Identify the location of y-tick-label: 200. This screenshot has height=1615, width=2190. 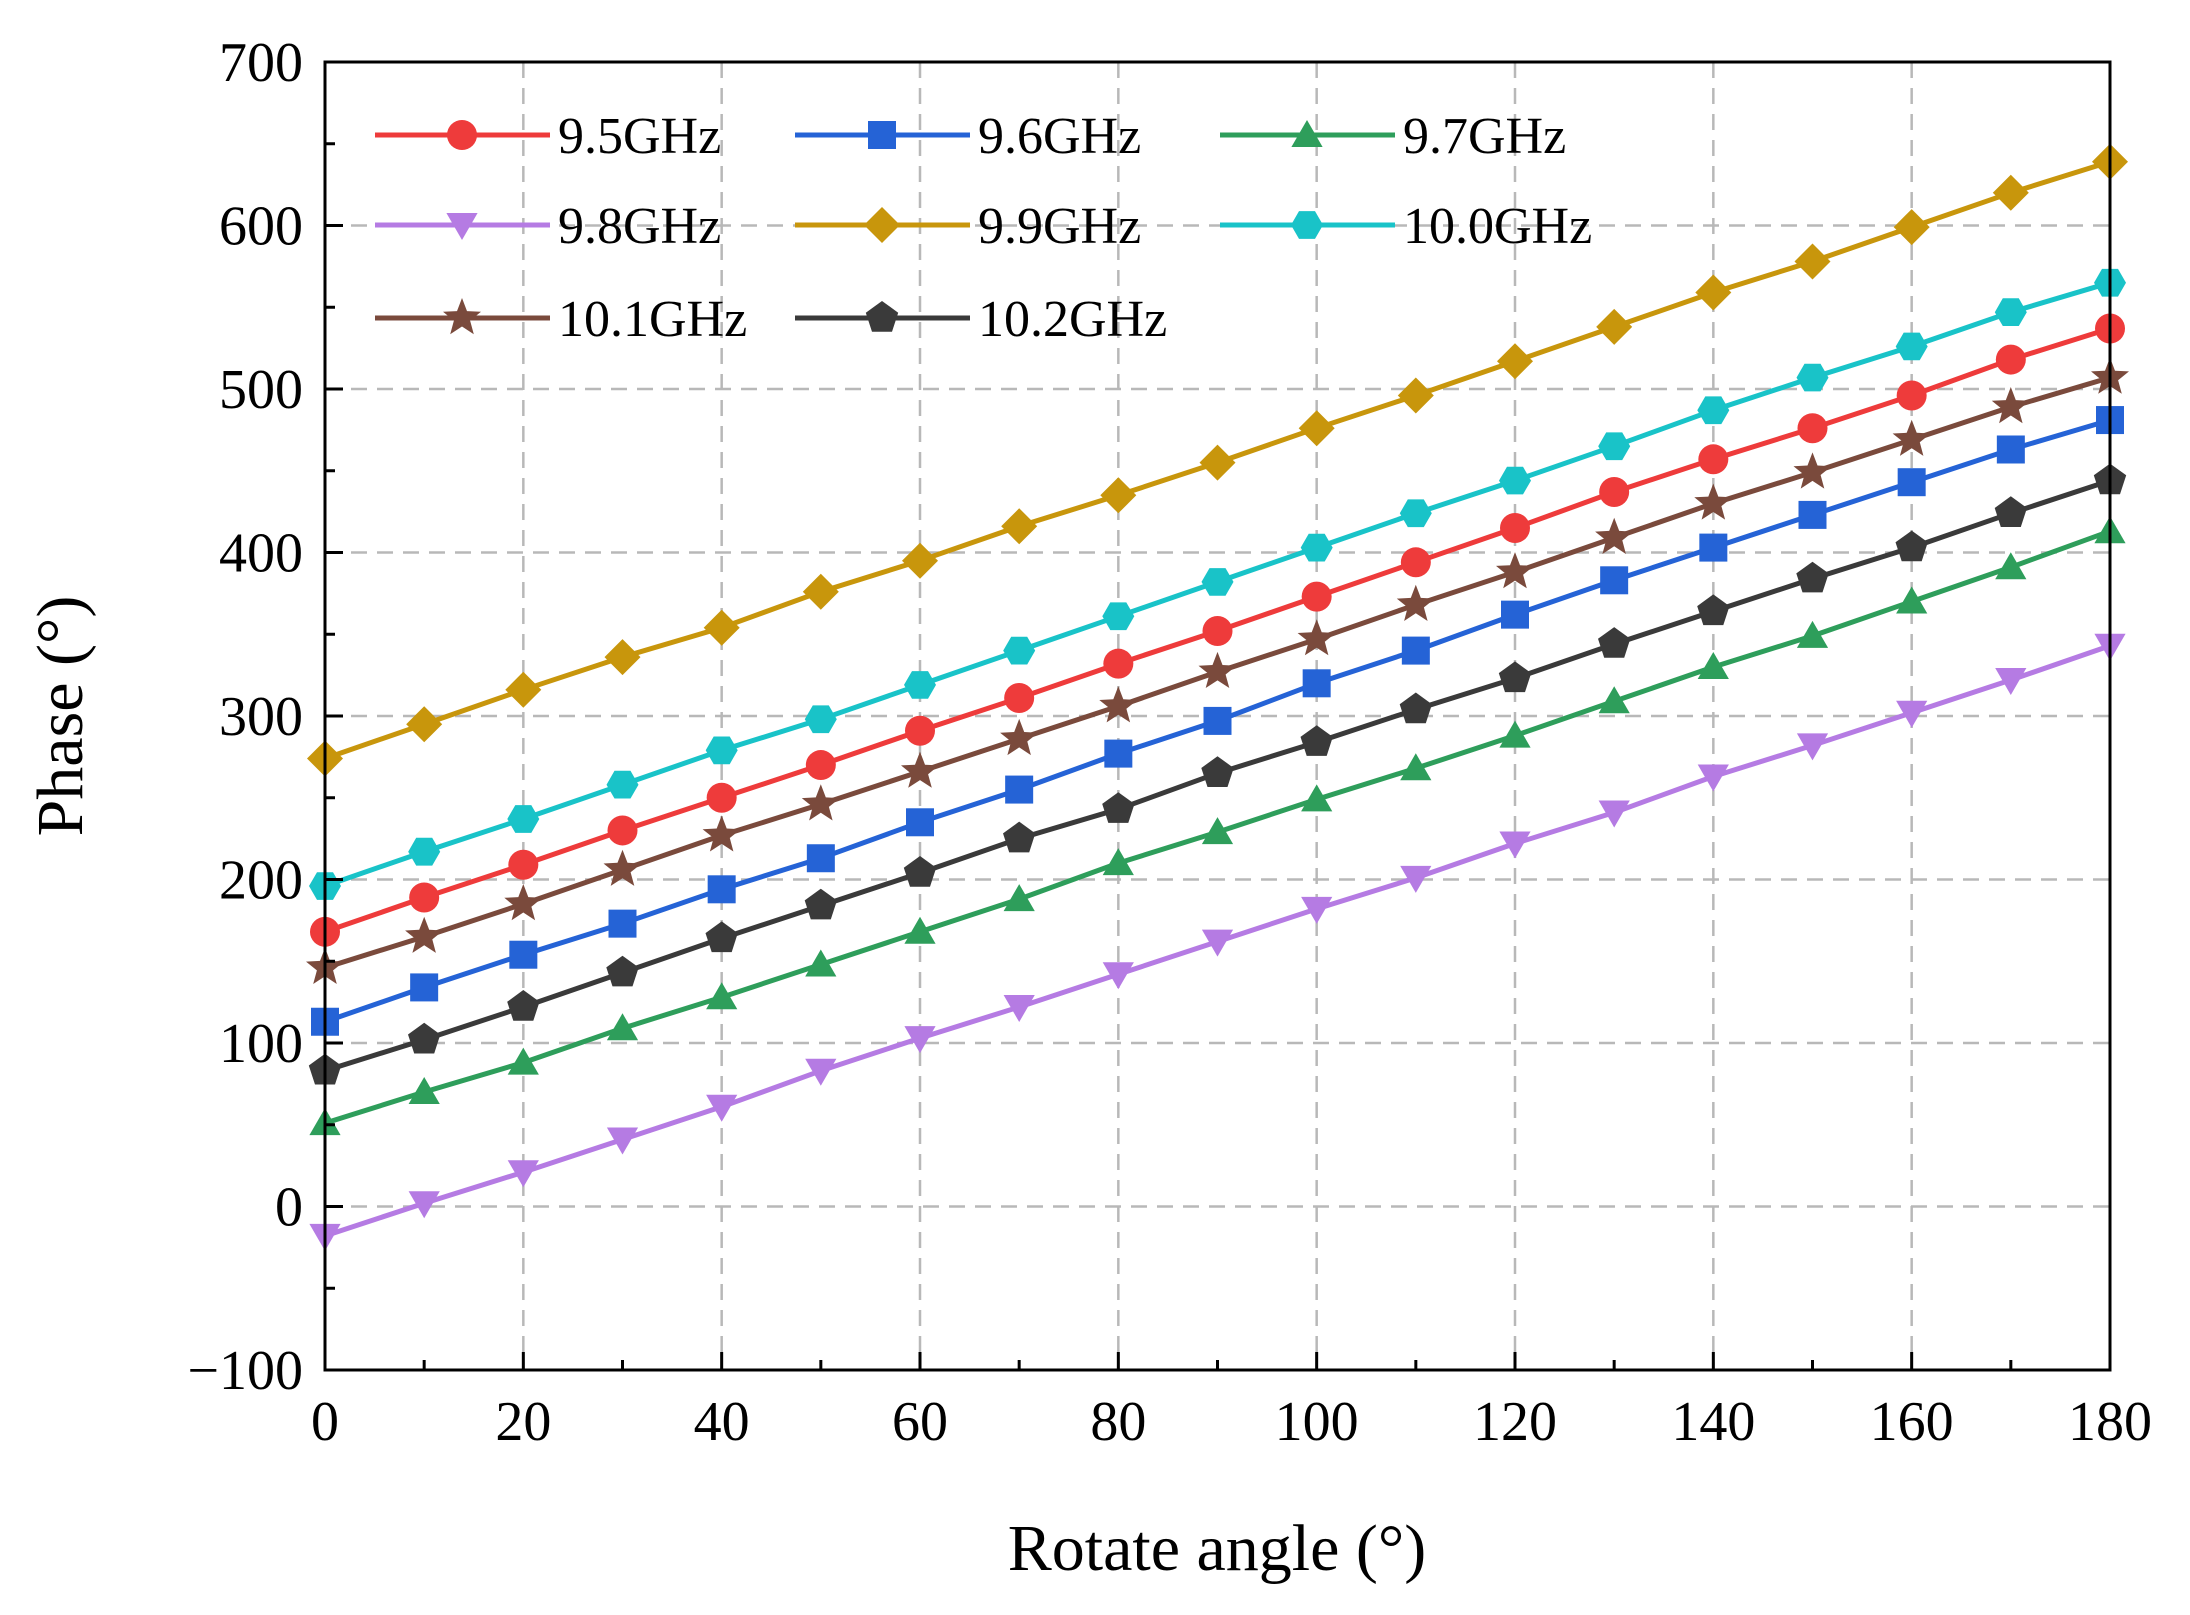
(261, 881).